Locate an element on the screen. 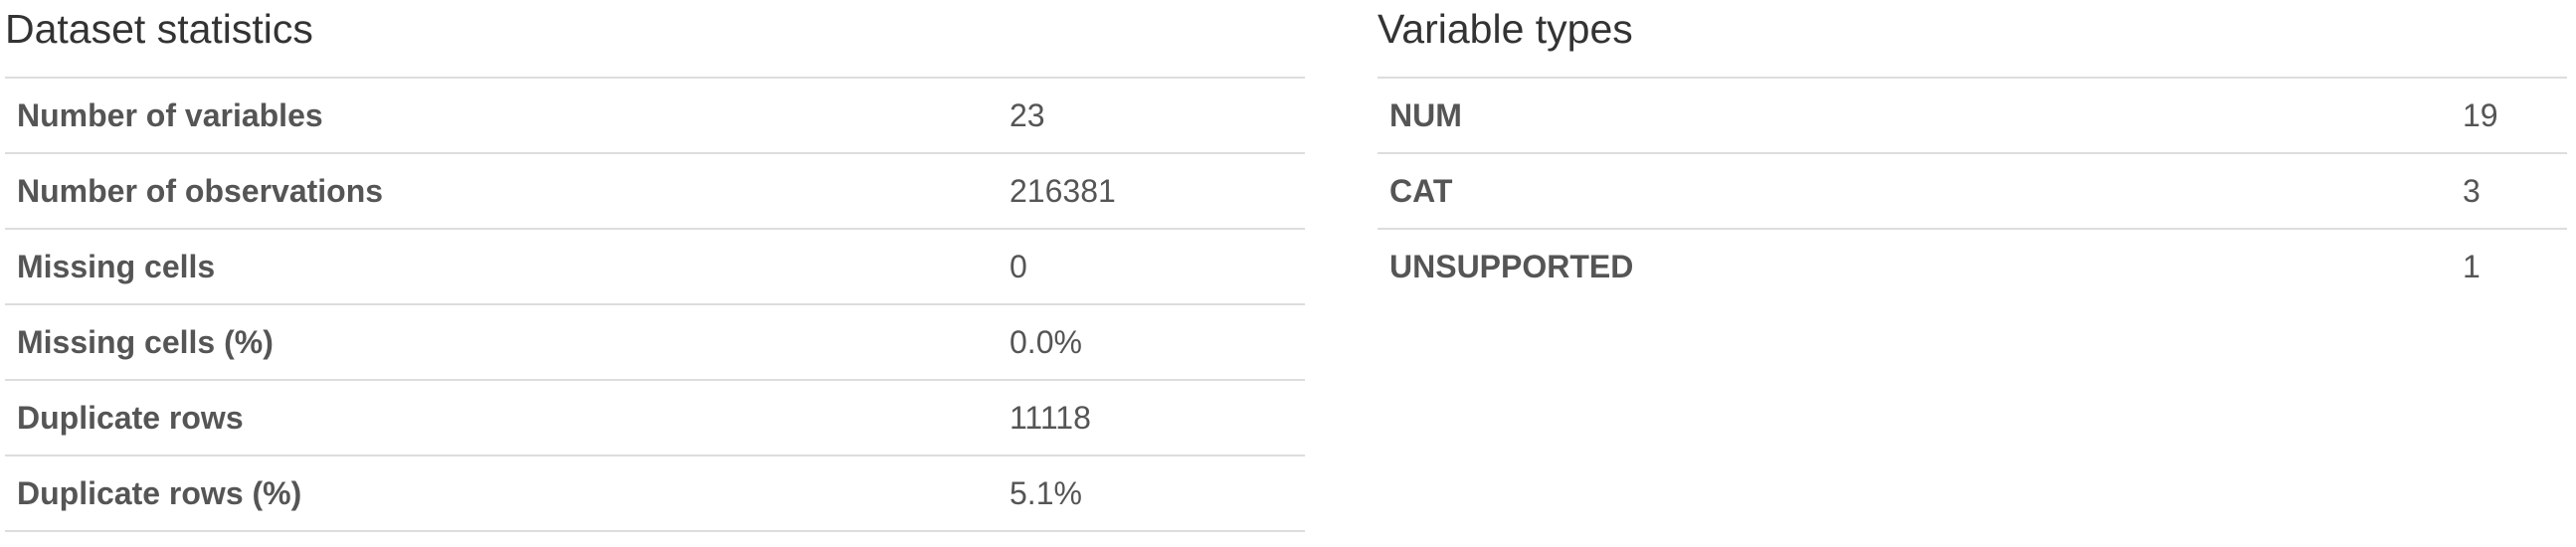 The image size is (2576, 547). row-value: 23 is located at coordinates (1027, 114).